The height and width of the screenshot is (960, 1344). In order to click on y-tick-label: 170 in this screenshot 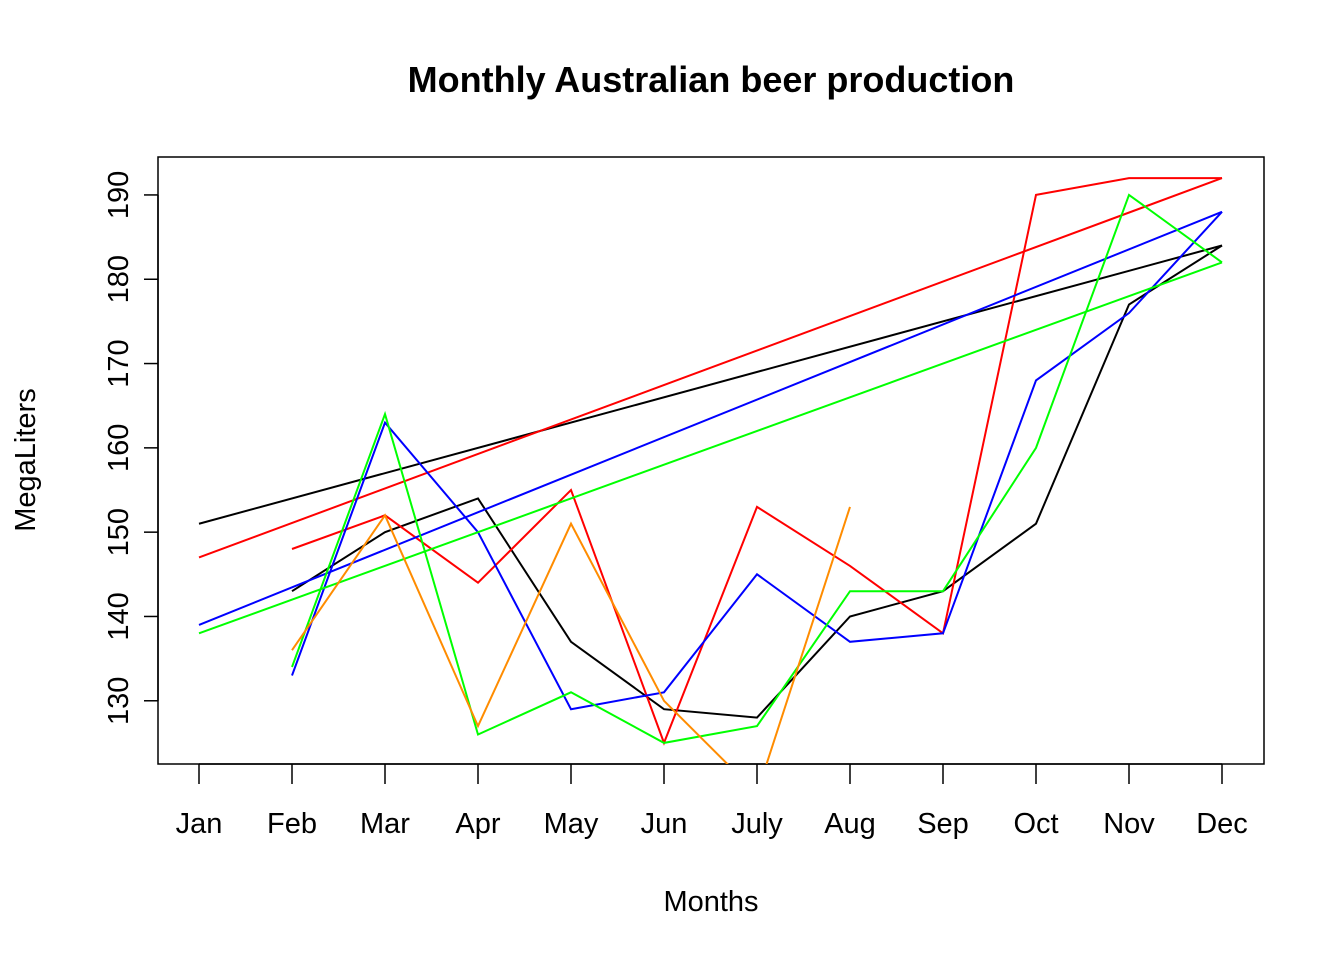, I will do `click(119, 363)`.